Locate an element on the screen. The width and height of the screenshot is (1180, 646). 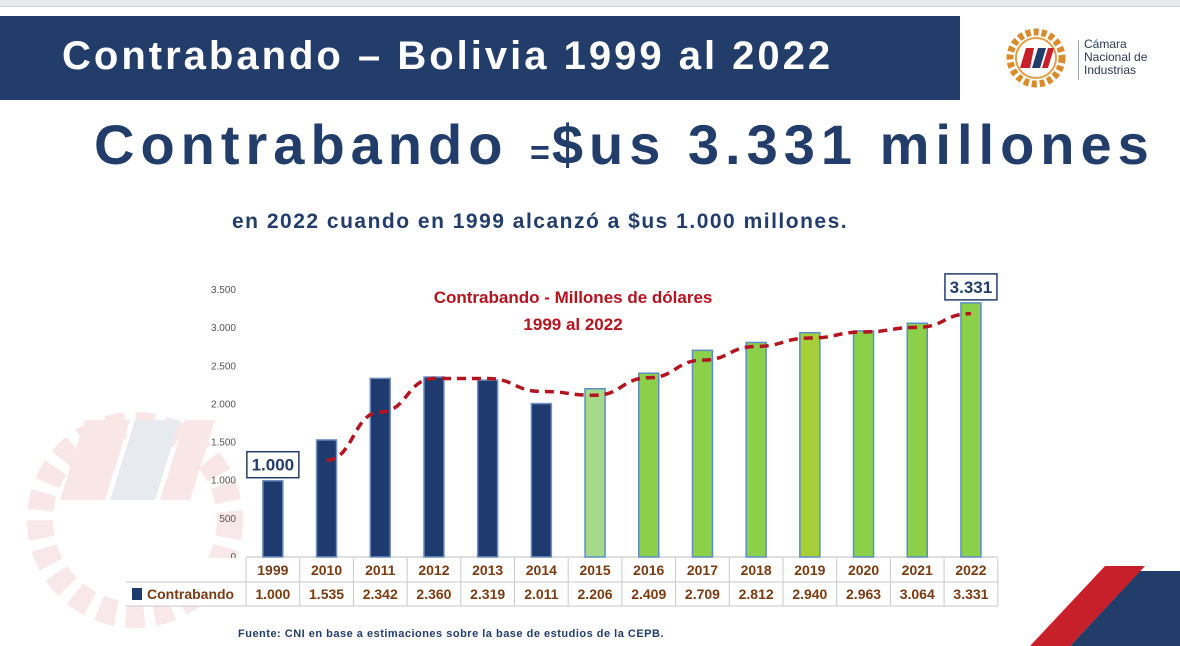
table-value: 2.319 is located at coordinates (487, 594).